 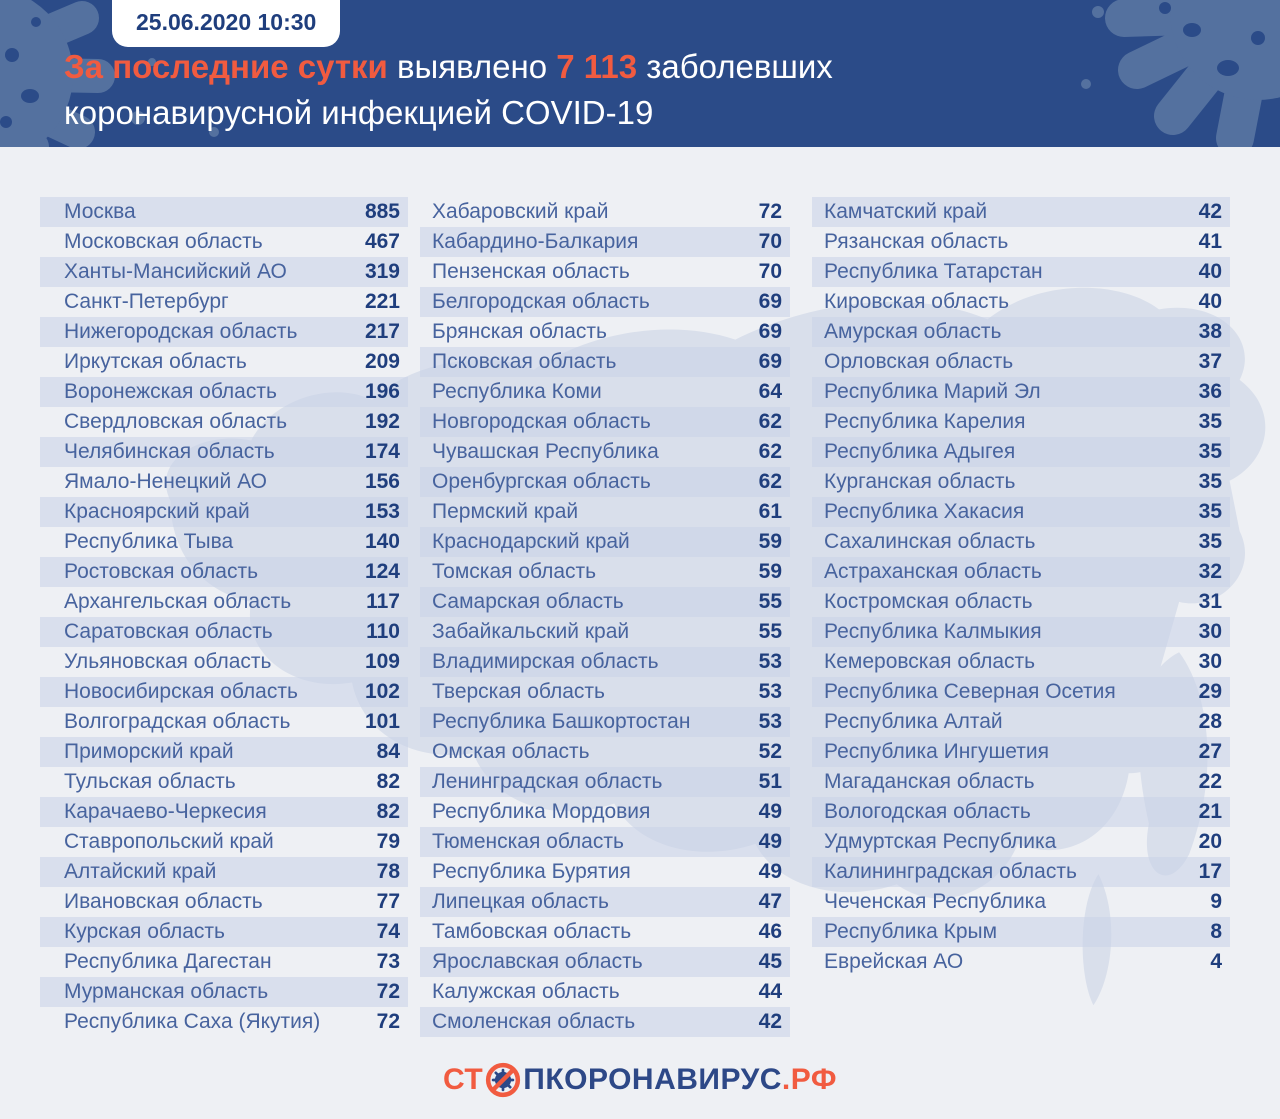 I want to click on table-row: Вологодская область 21, so click(x=1021, y=812).